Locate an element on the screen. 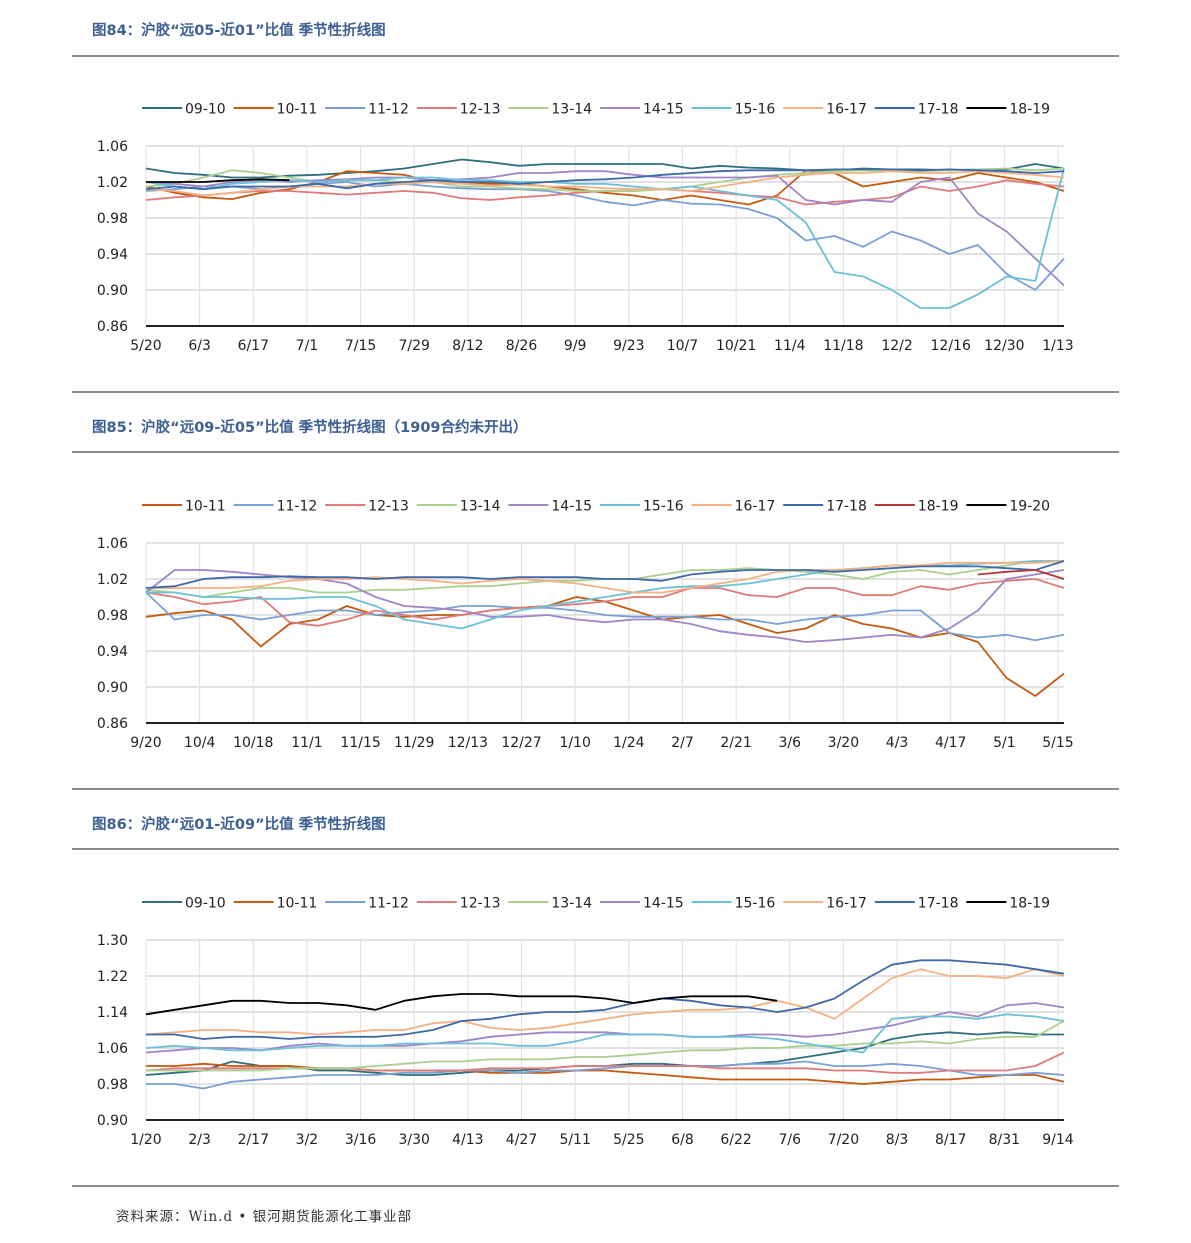 The image size is (1191, 1243). x-tick-label: 1/24 is located at coordinates (629, 743).